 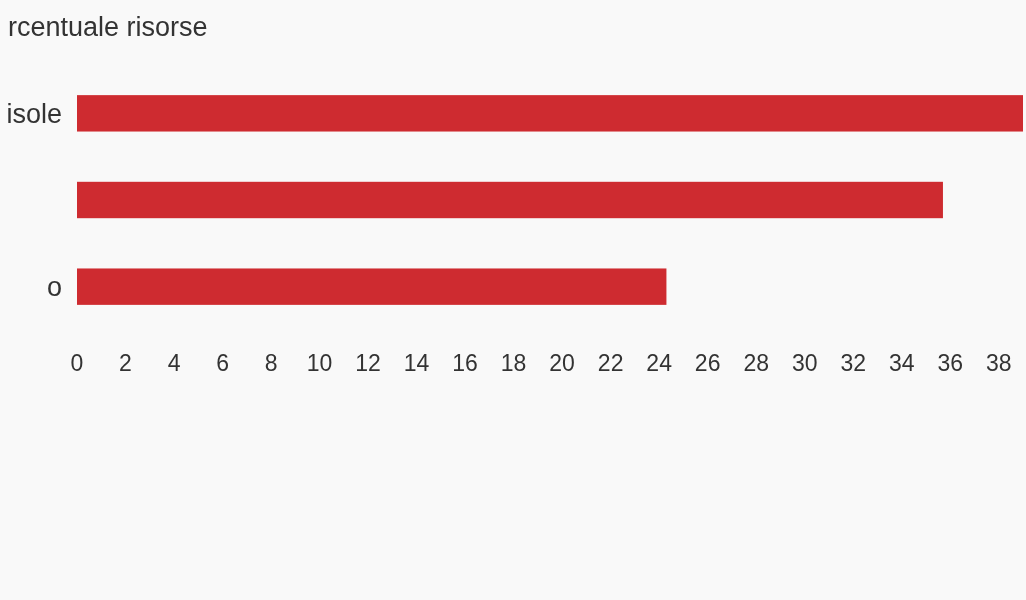 What do you see at coordinates (222, 363) in the screenshot?
I see `x-tick-label: 6` at bounding box center [222, 363].